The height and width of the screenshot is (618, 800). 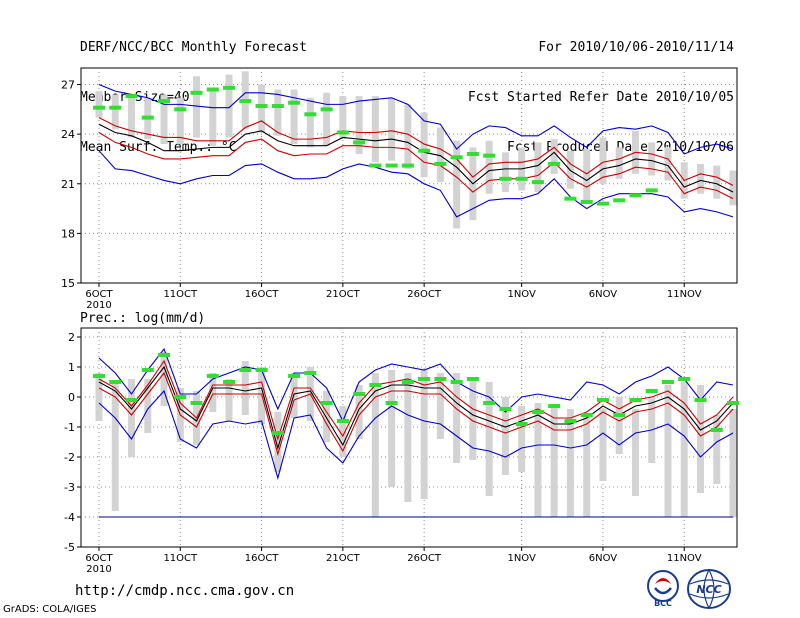 What do you see at coordinates (99, 558) in the screenshot?
I see `precip-xtick-label: 6OCT` at bounding box center [99, 558].